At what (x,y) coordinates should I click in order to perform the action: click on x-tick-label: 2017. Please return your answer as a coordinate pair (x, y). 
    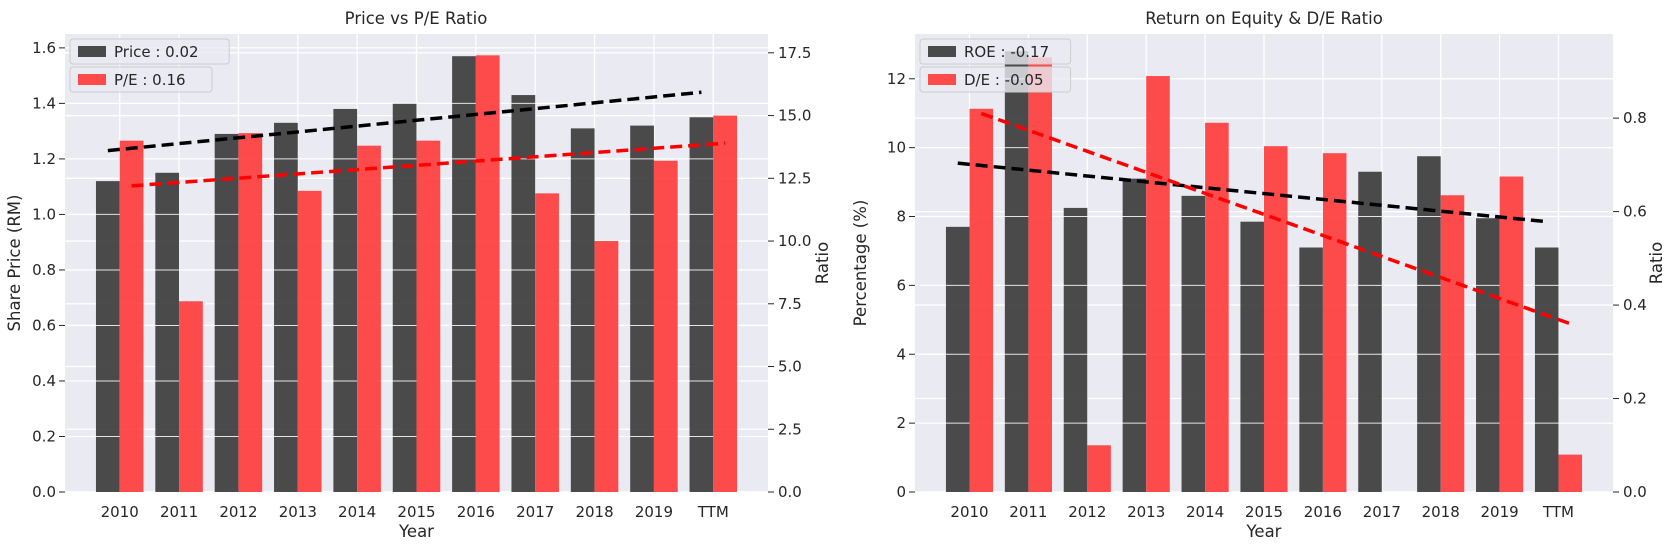
    Looking at the image, I should click on (1382, 512).